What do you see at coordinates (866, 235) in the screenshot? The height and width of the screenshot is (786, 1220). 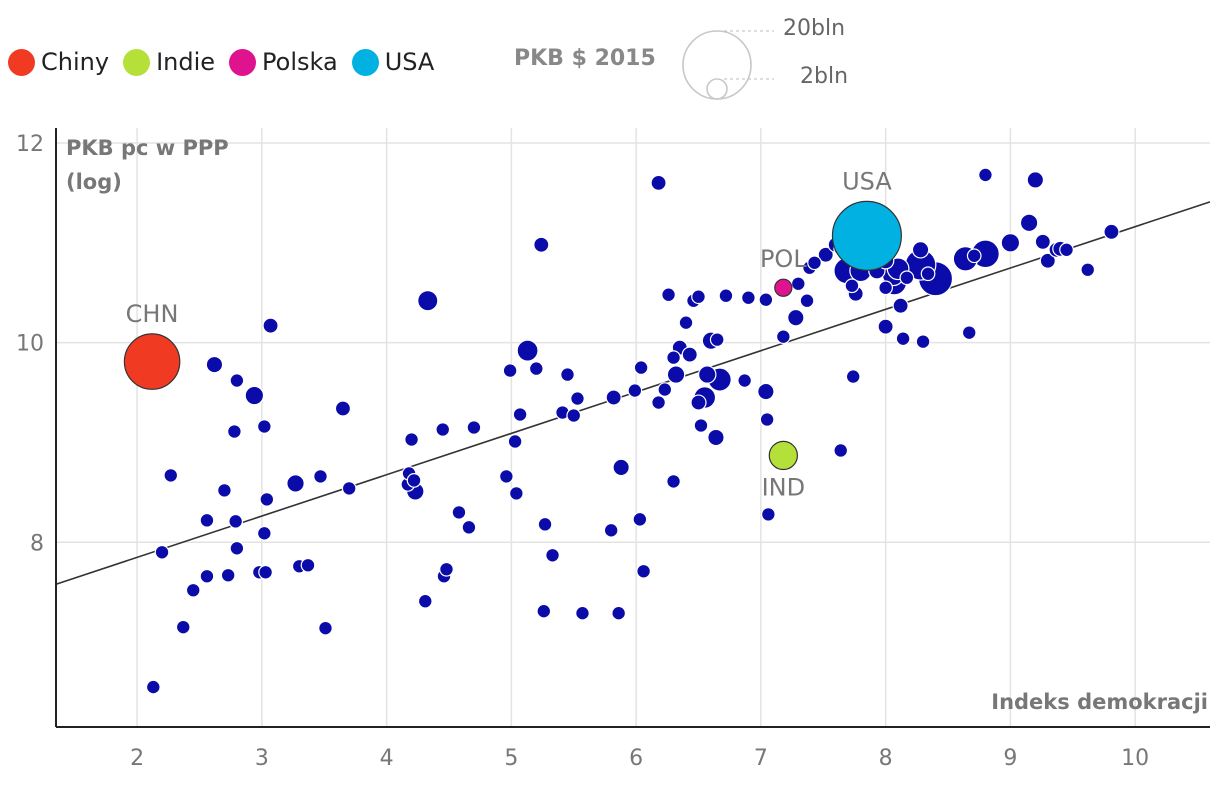 I see `highlight-point-usa` at bounding box center [866, 235].